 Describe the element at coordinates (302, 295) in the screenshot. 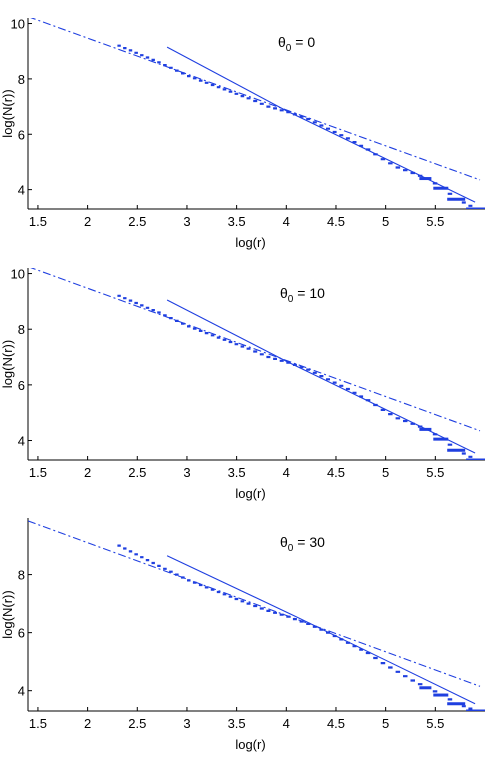

I see `theta-annotation: θ0 = 10` at that location.